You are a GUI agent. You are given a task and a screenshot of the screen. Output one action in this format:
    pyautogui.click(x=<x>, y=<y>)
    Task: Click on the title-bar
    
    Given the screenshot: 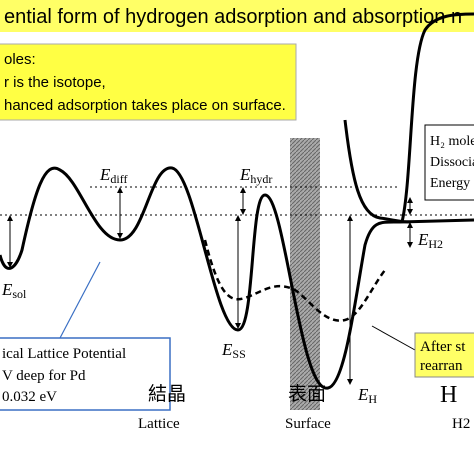 What is the action you would take?
    pyautogui.click(x=237, y=16)
    